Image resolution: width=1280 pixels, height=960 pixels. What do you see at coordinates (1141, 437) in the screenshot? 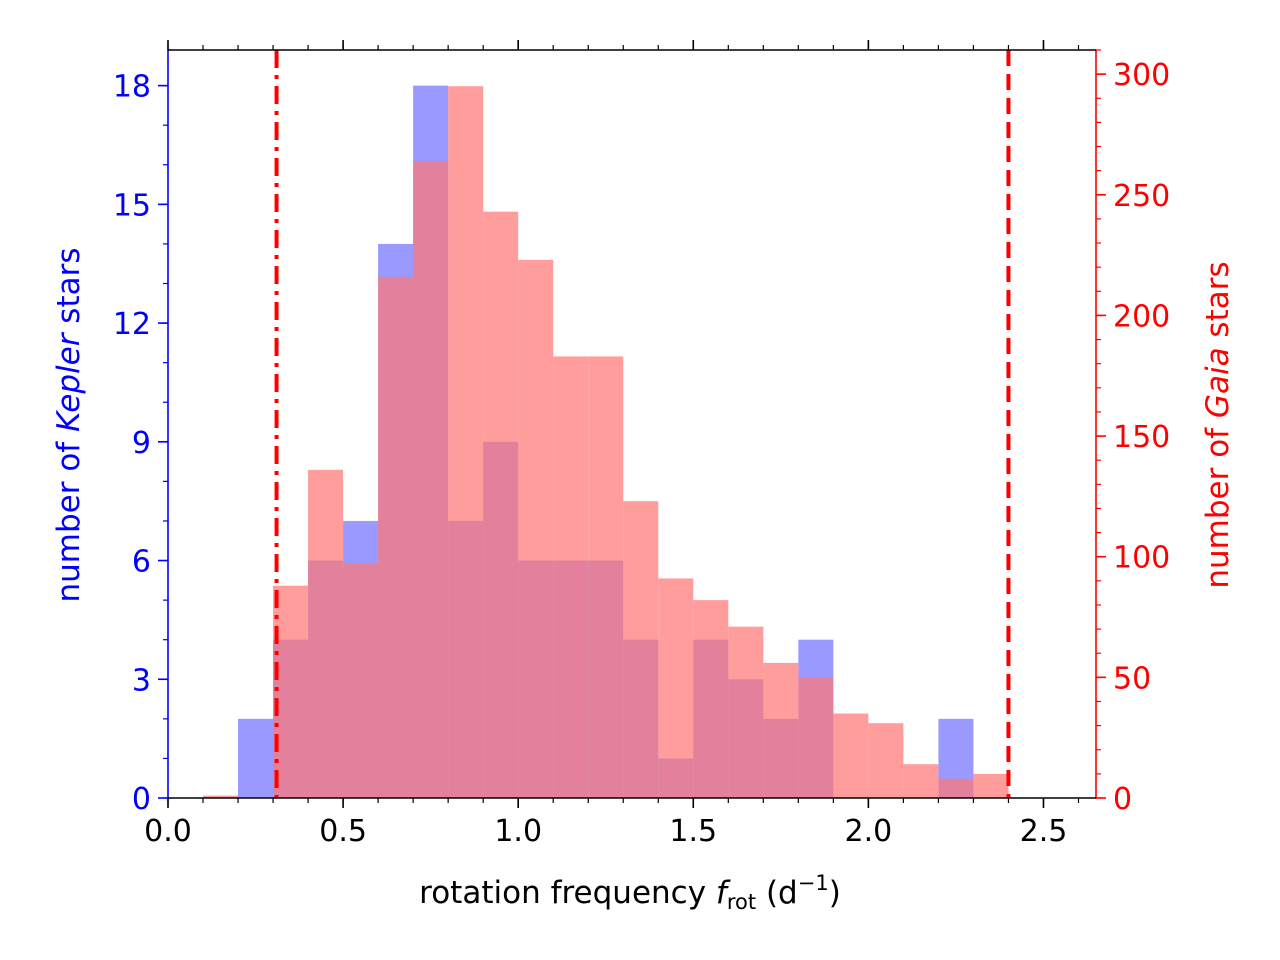
I see `right-tick-label: 150` at bounding box center [1141, 437].